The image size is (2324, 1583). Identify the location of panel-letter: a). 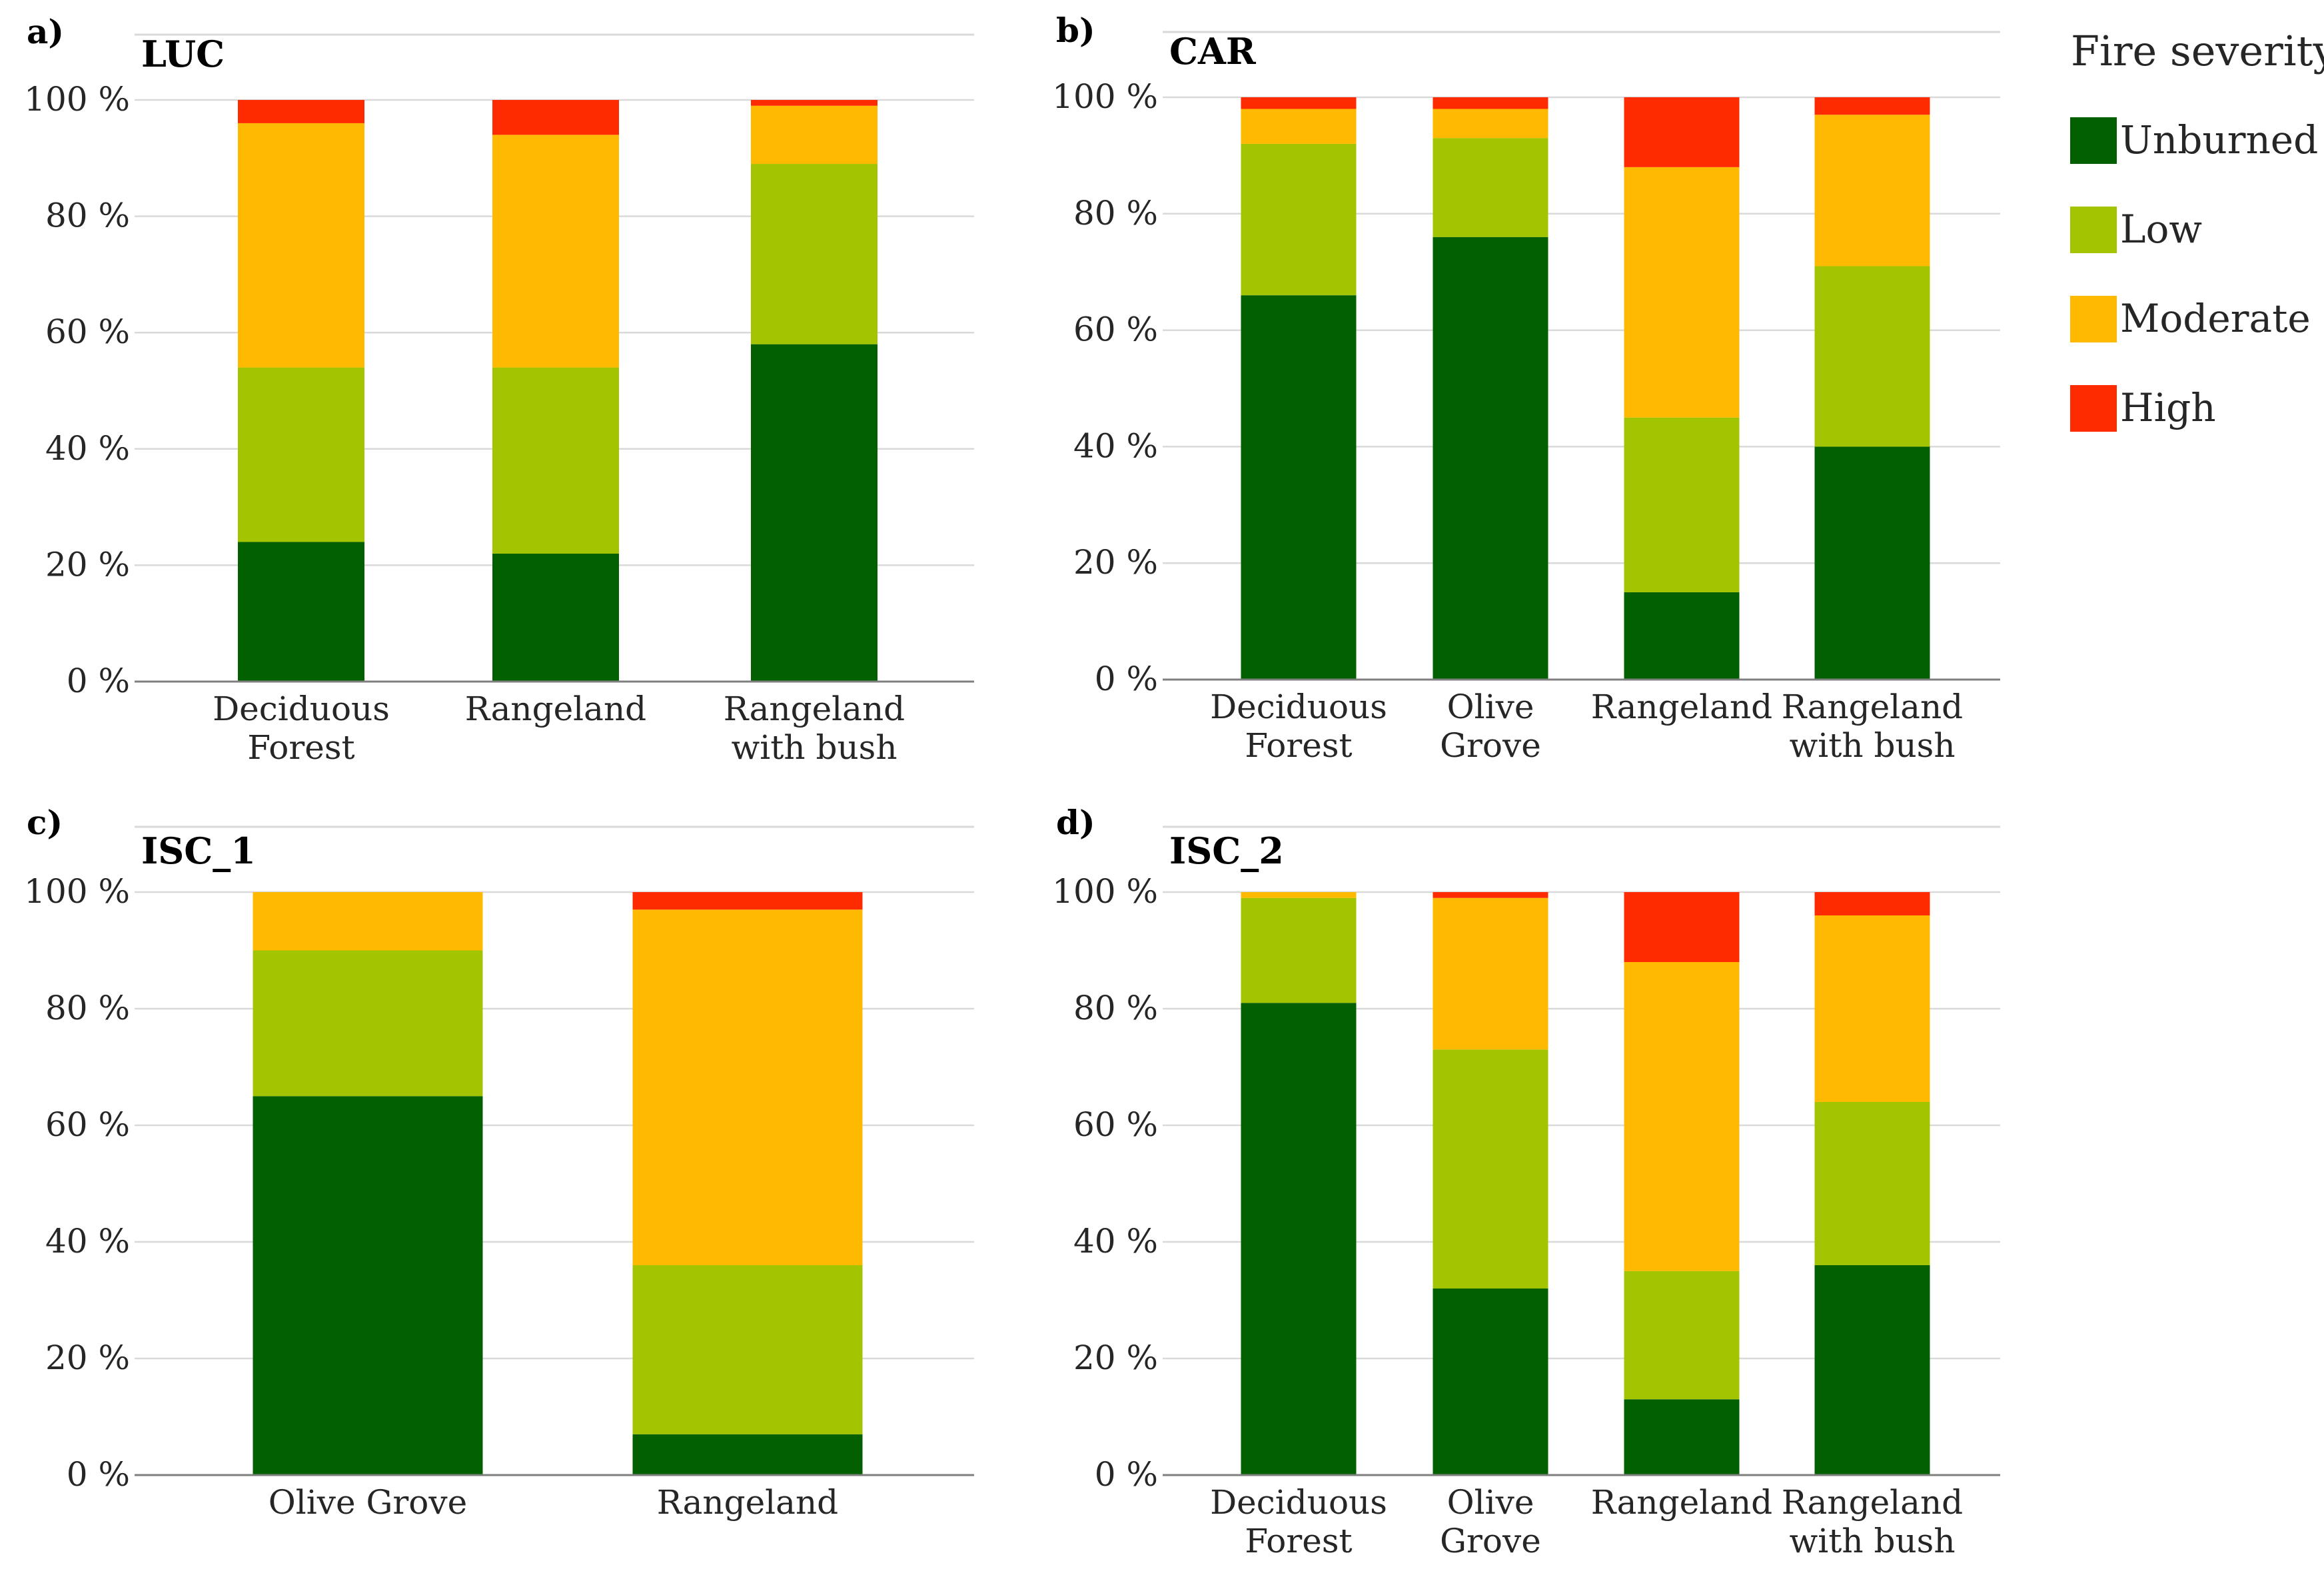
(45, 31).